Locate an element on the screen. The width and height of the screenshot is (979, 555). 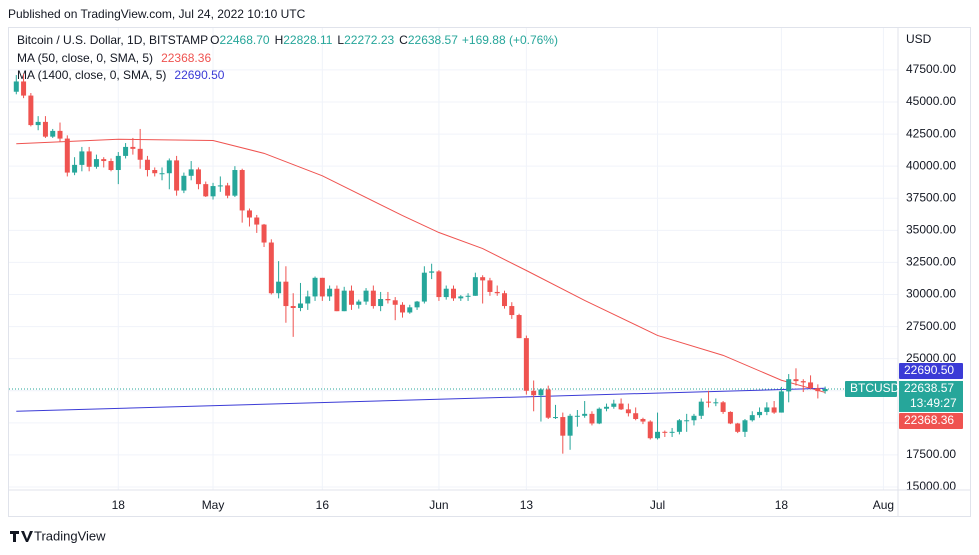
change-value: +169.88 (+0.76%) is located at coordinates (510, 40).